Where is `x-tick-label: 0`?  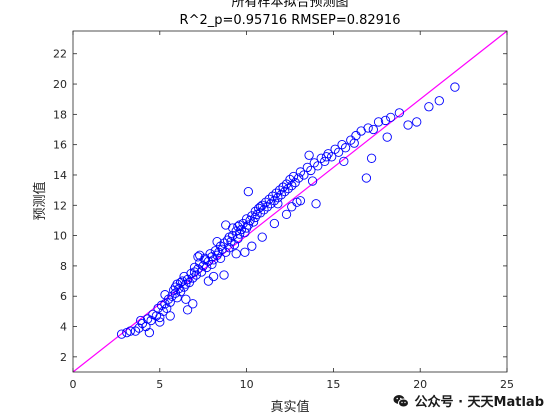
x-tick-label: 0 is located at coordinates (73, 384).